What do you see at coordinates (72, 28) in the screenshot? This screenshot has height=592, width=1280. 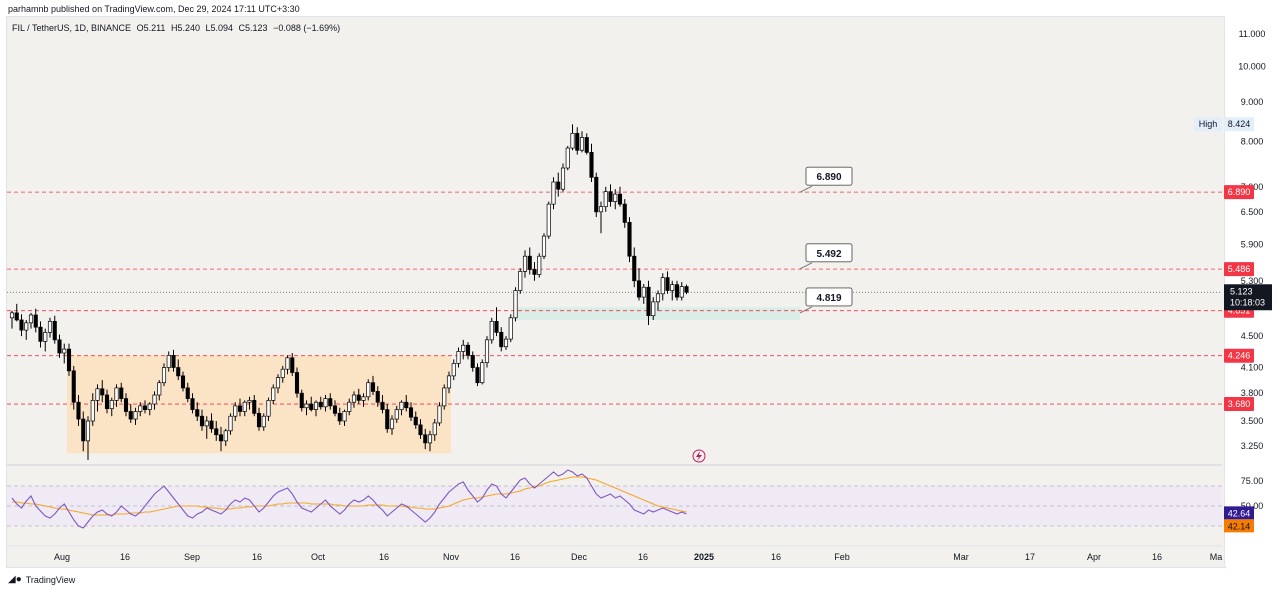 I see `symbol-name: FIL / TetherUS, 1D, BINANCE` at bounding box center [72, 28].